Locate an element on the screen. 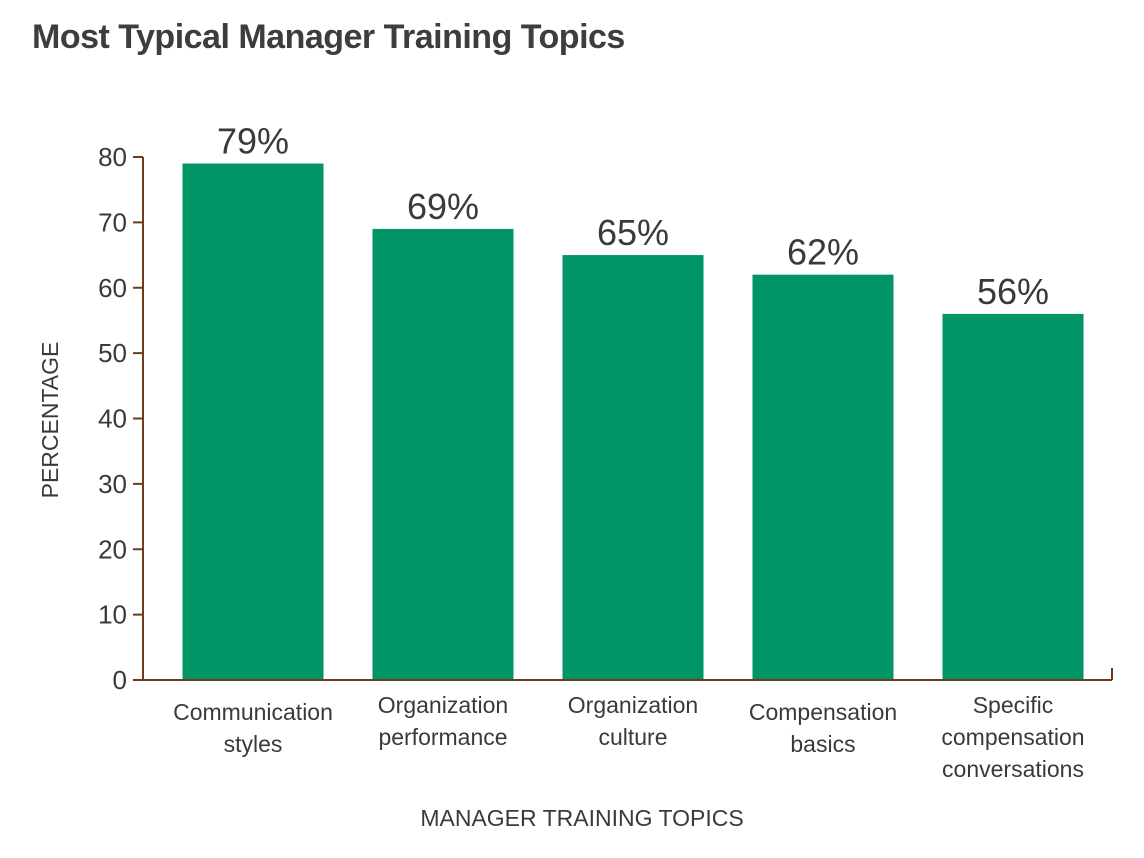  y-tick-label: 80 is located at coordinates (112, 157).